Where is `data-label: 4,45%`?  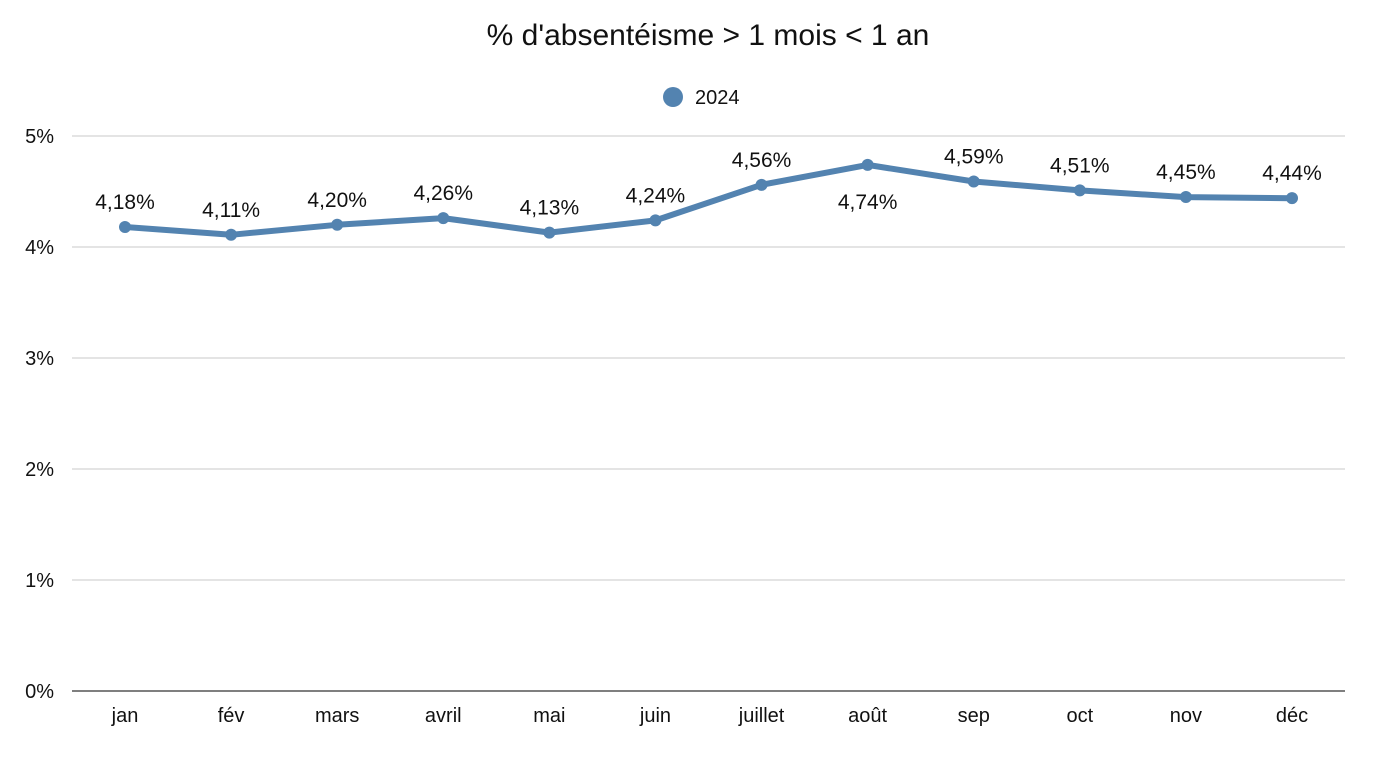 data-label: 4,45% is located at coordinates (1186, 172).